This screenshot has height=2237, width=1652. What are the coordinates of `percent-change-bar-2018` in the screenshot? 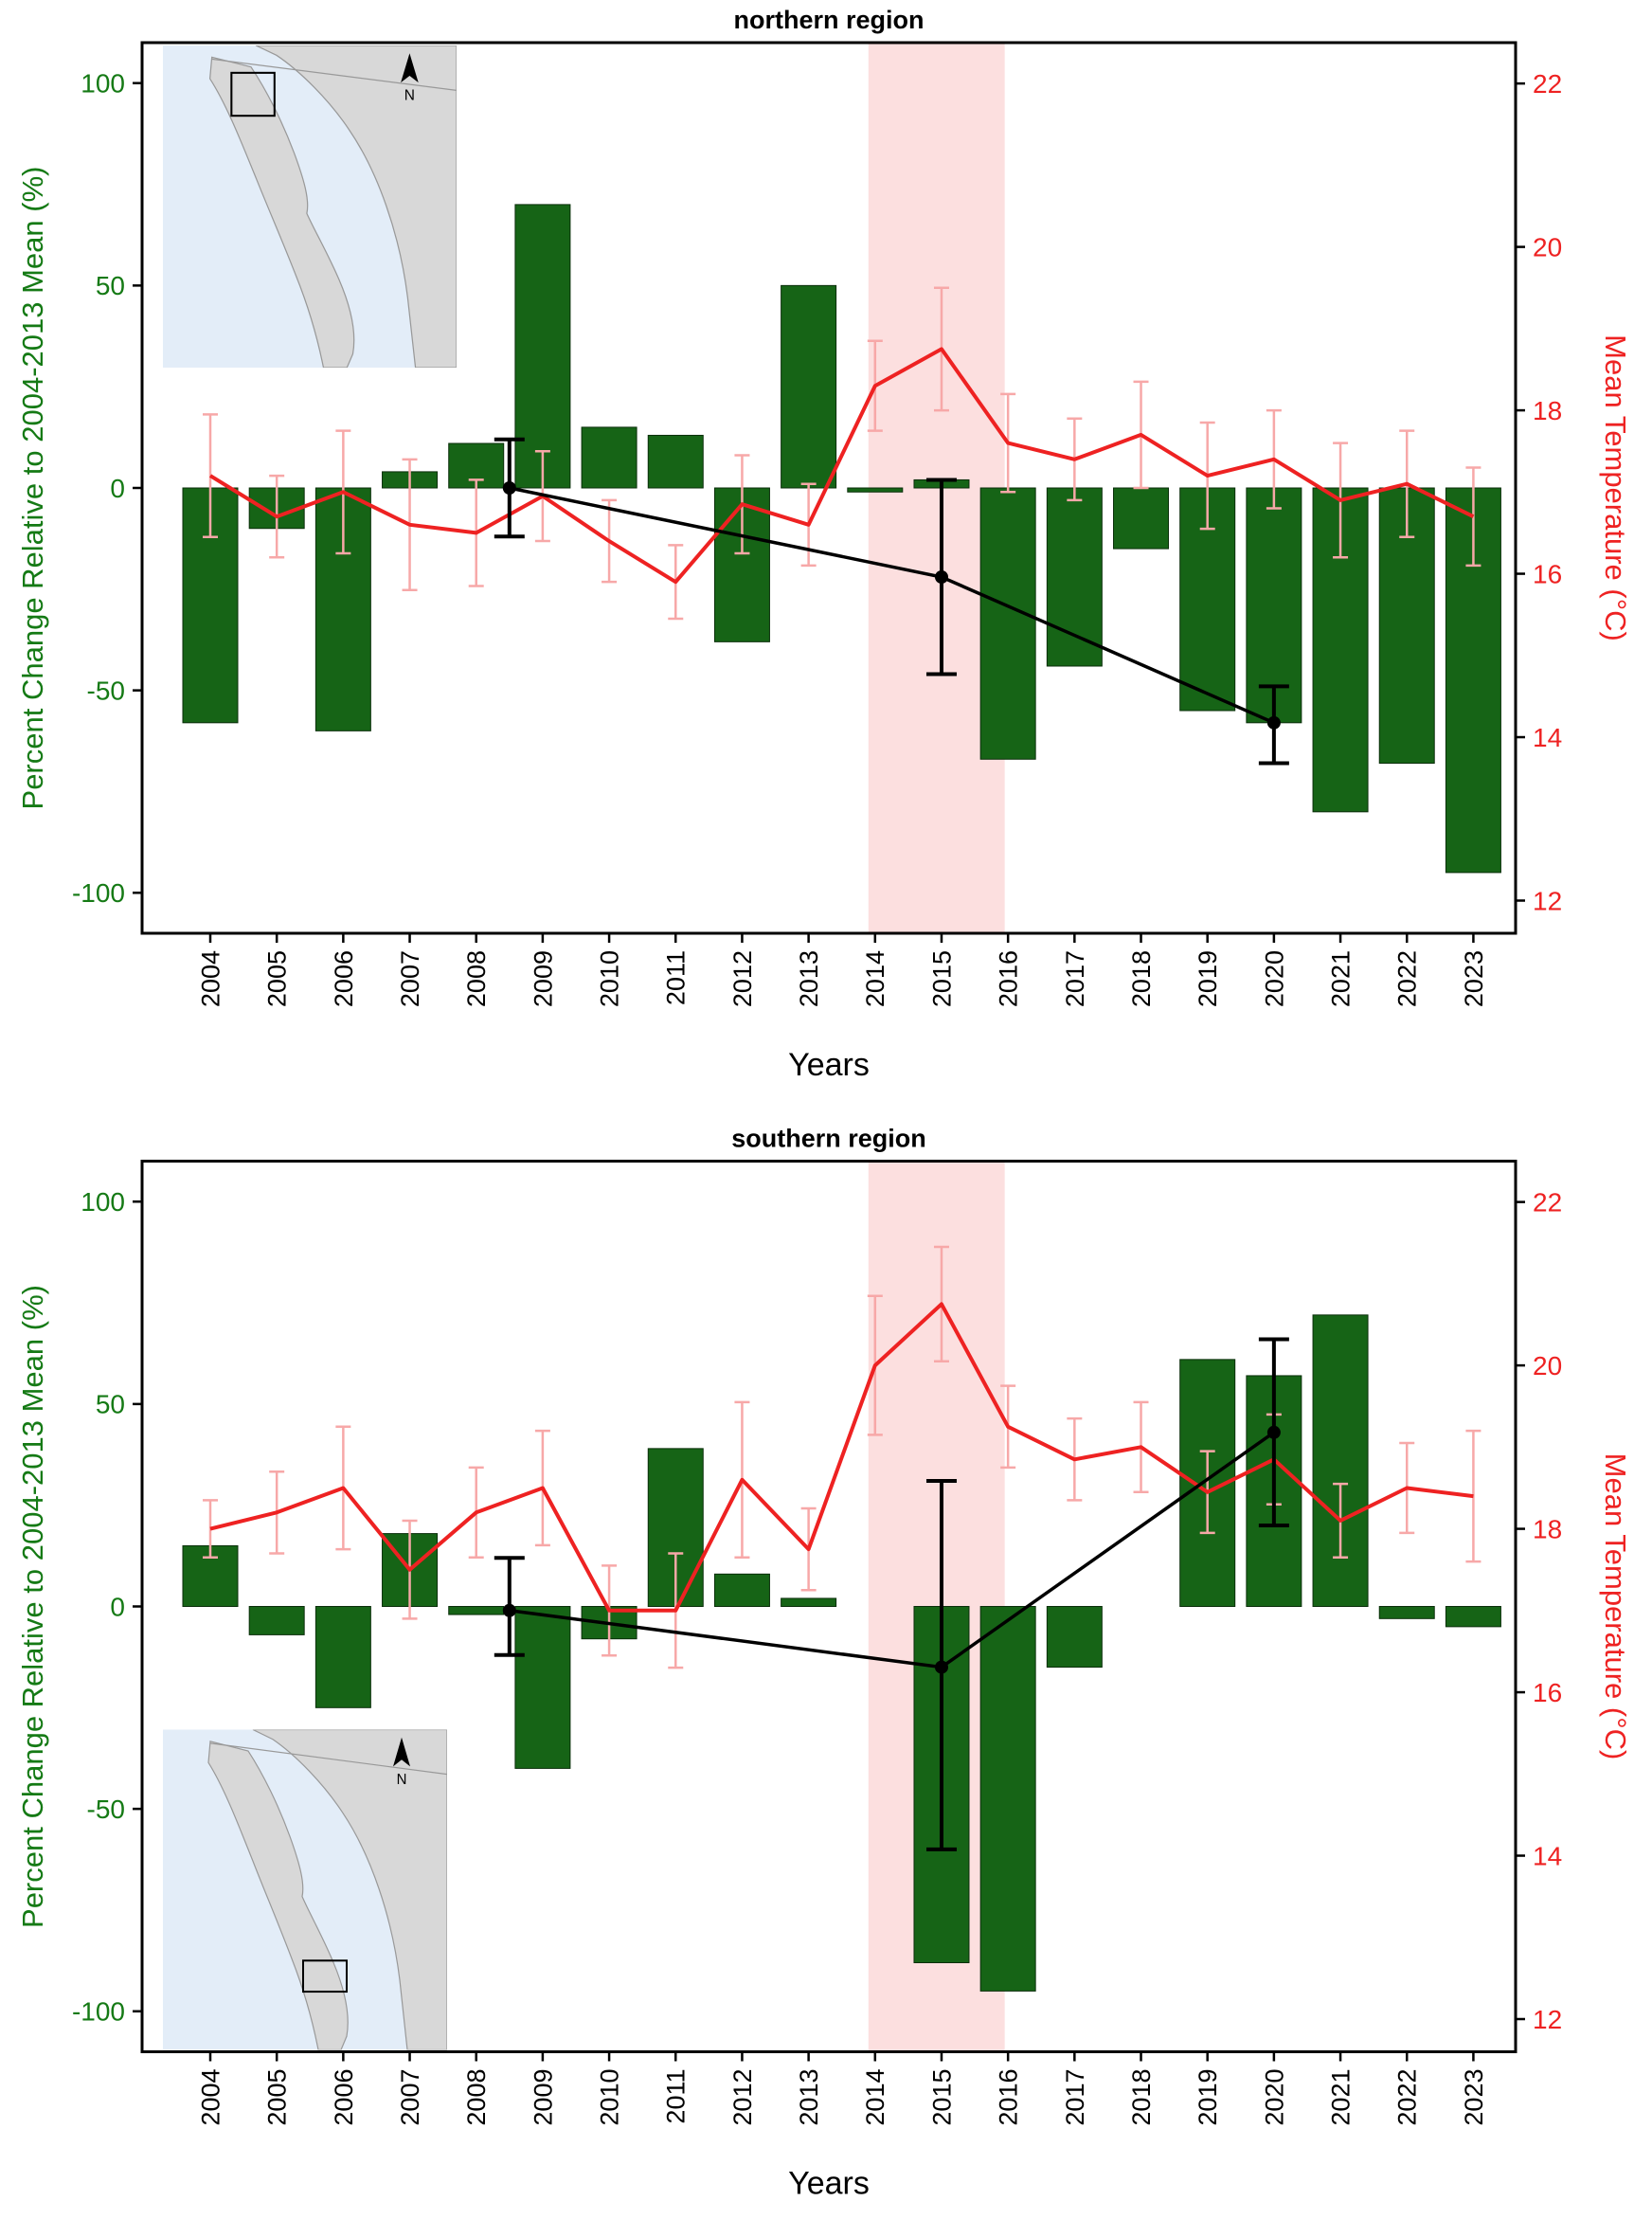 It's located at (1141, 518).